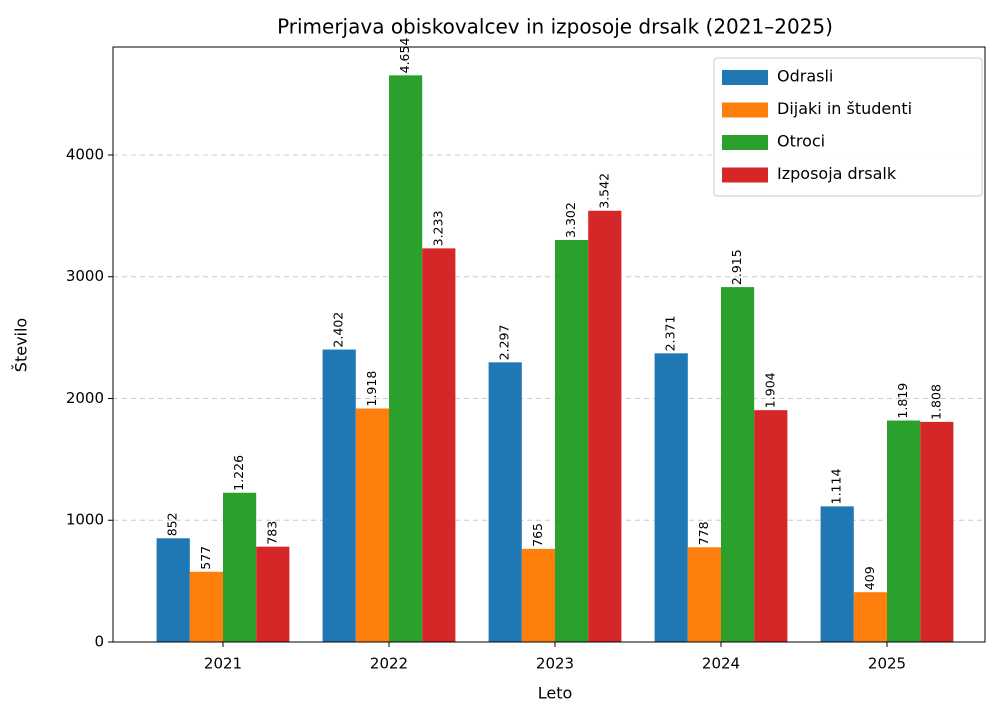 The height and width of the screenshot is (711, 988). Describe the element at coordinates (805, 76) in the screenshot. I see `legend-label: Odrasli` at that location.